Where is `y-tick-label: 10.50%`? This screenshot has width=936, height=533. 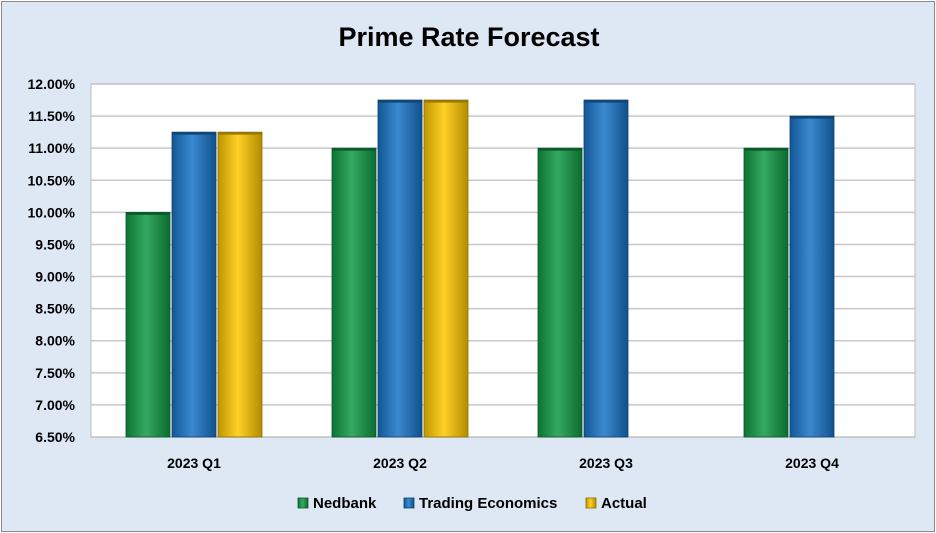
y-tick-label: 10.50% is located at coordinates (52, 180).